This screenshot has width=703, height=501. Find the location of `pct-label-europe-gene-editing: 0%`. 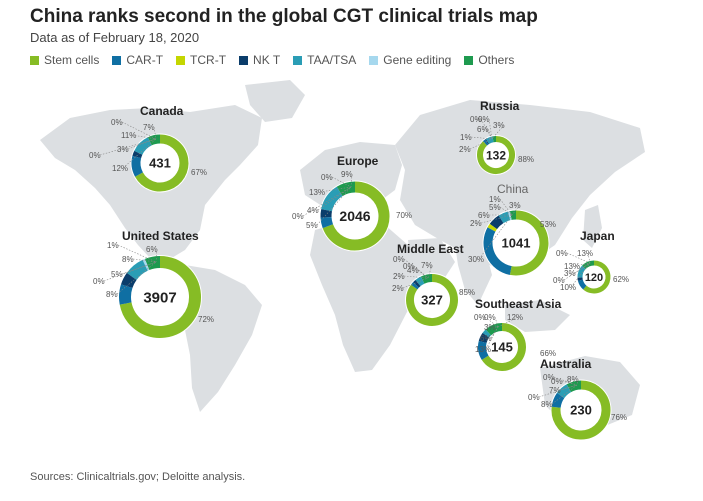

pct-label-europe-gene-editing: 0% is located at coordinates (327, 177).